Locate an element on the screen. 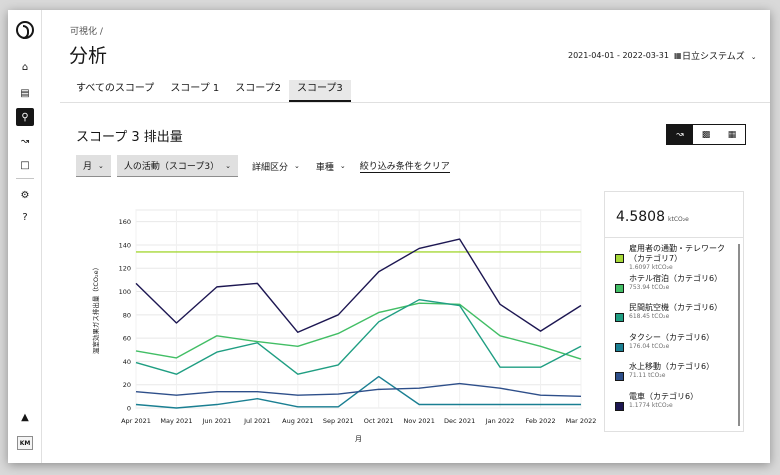  side-rail: ⌂ ▤ ⚲ ↝ □ ⚙ ? ▲ KM is located at coordinates (25, 236).